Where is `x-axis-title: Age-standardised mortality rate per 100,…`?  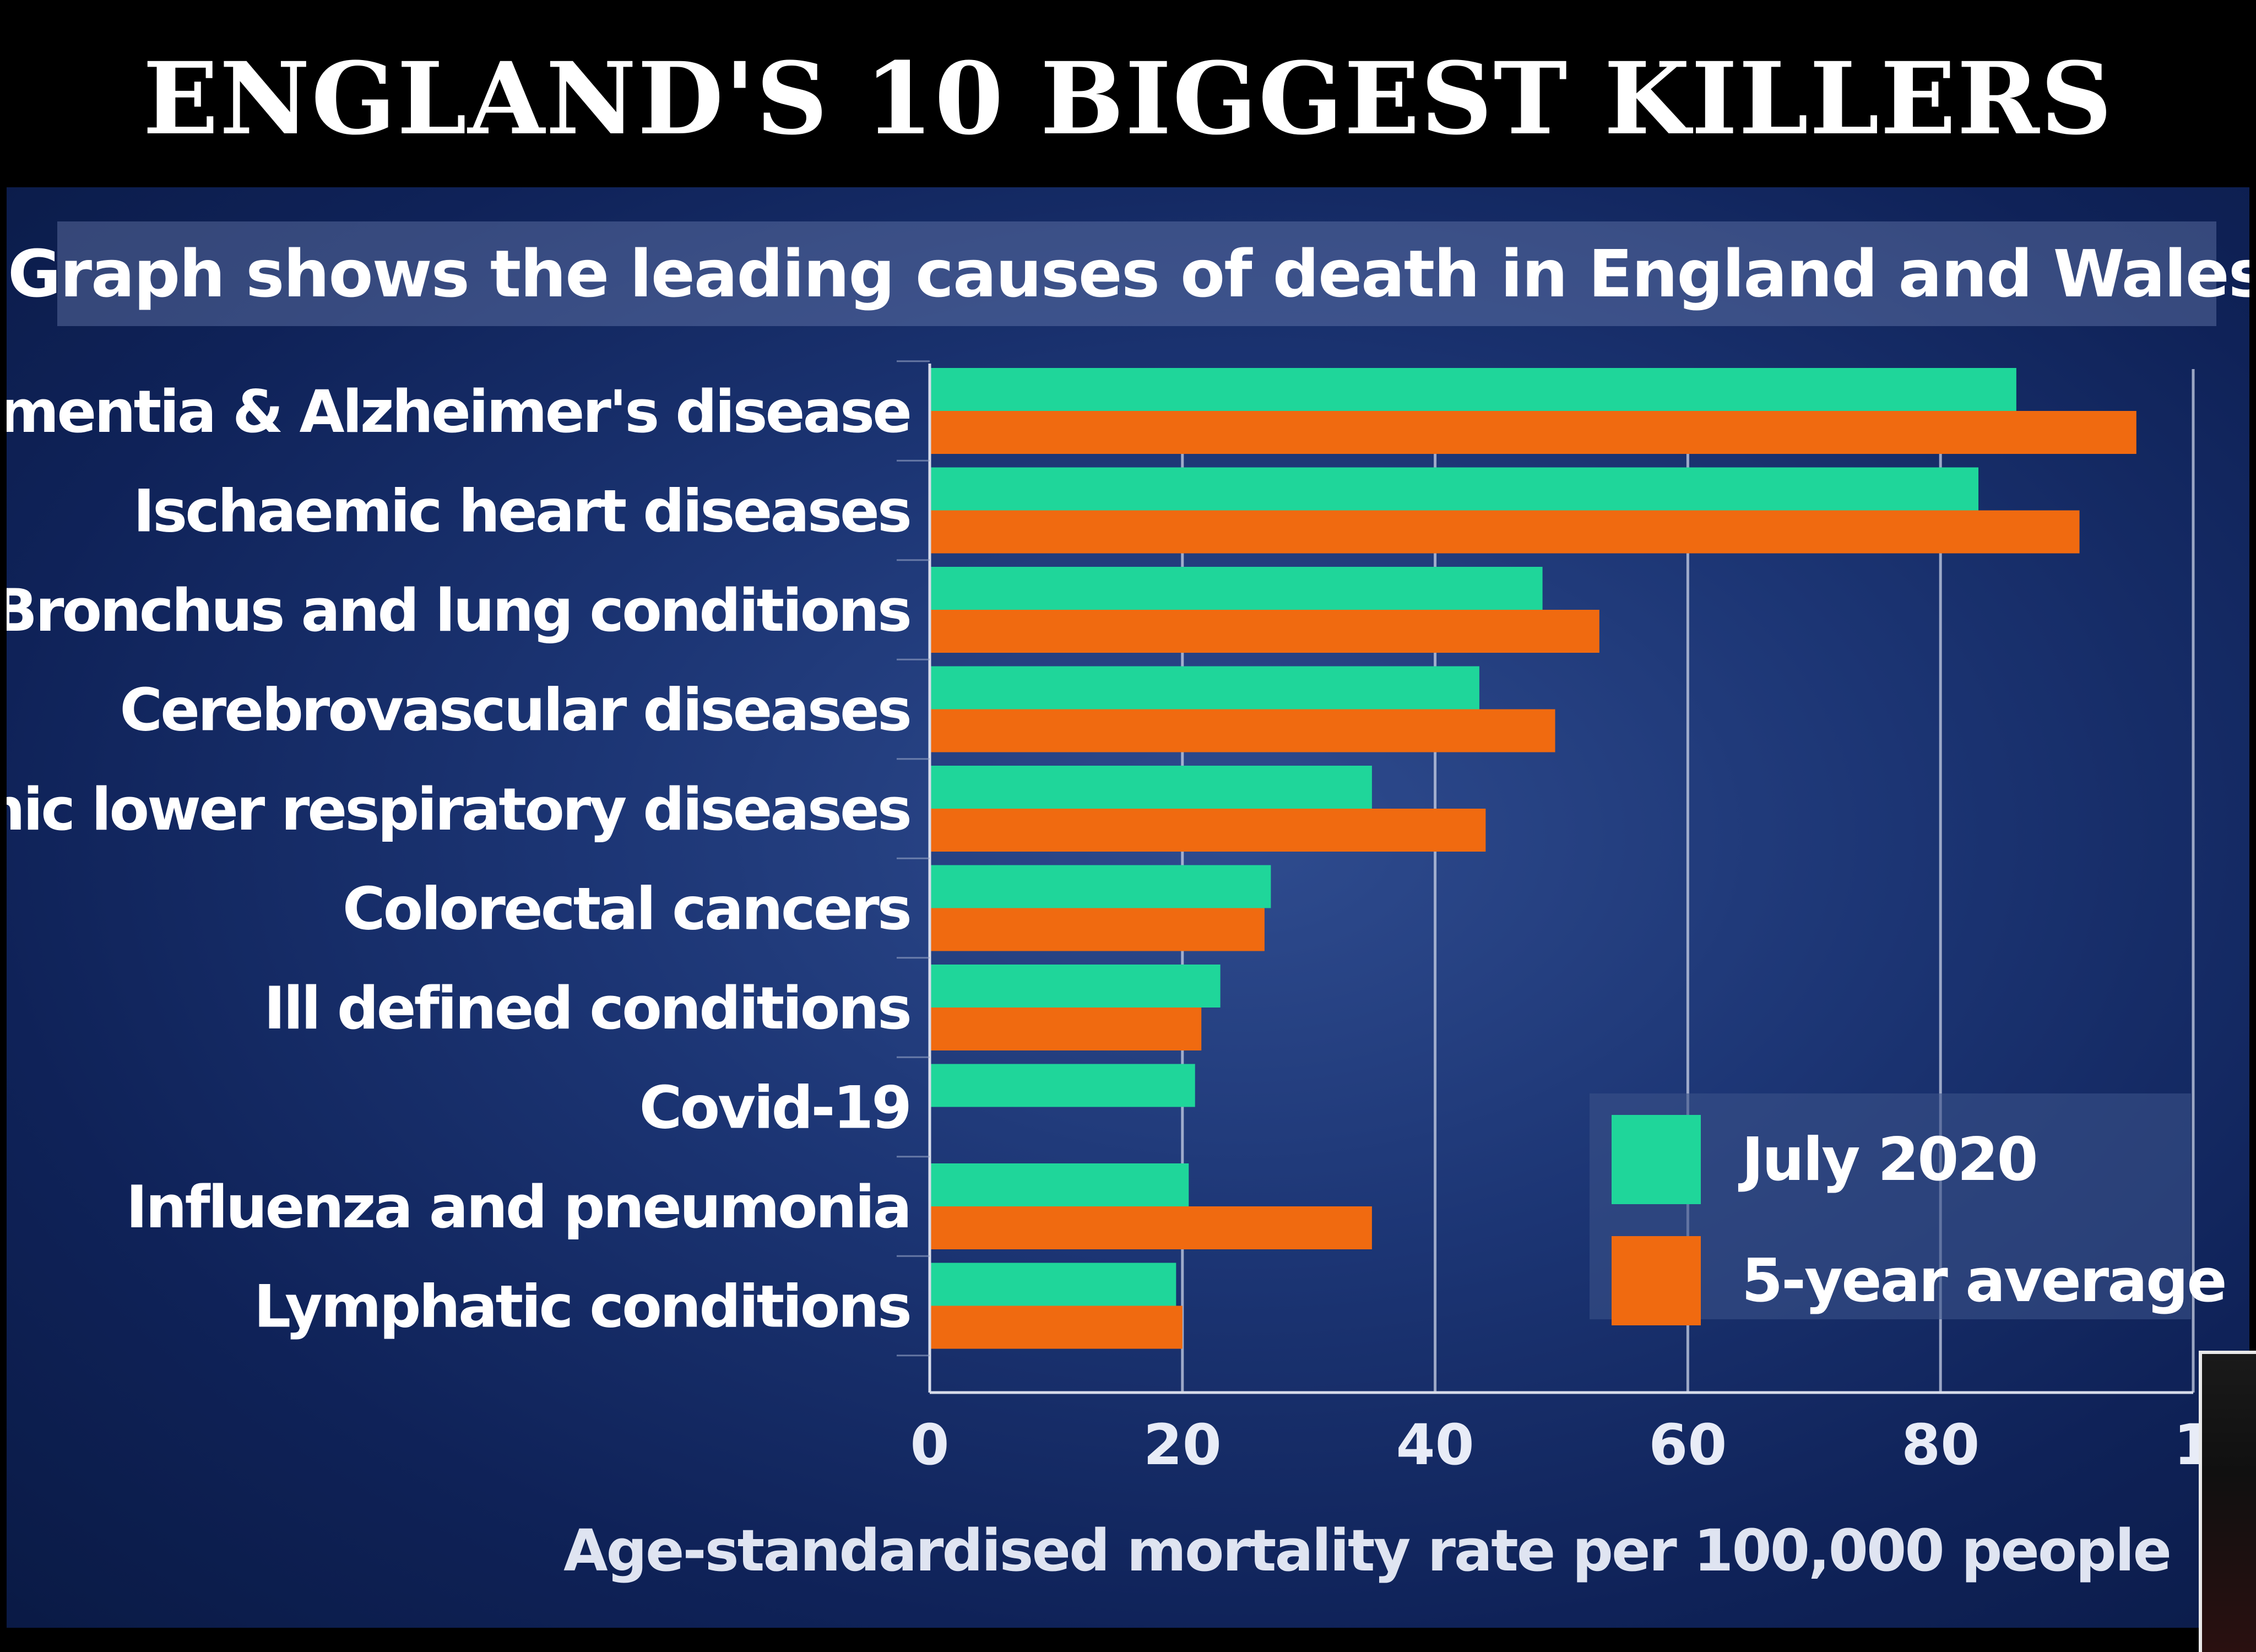
x-axis-title: Age-standardised mortality rate per 100,… is located at coordinates (1366, 1550).